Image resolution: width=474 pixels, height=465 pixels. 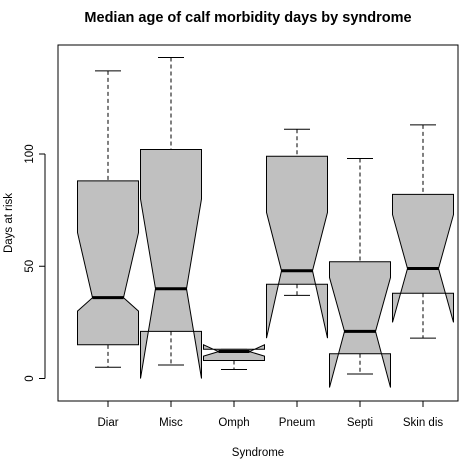 I want to click on x-tick-label: Misc, so click(x=171, y=423).